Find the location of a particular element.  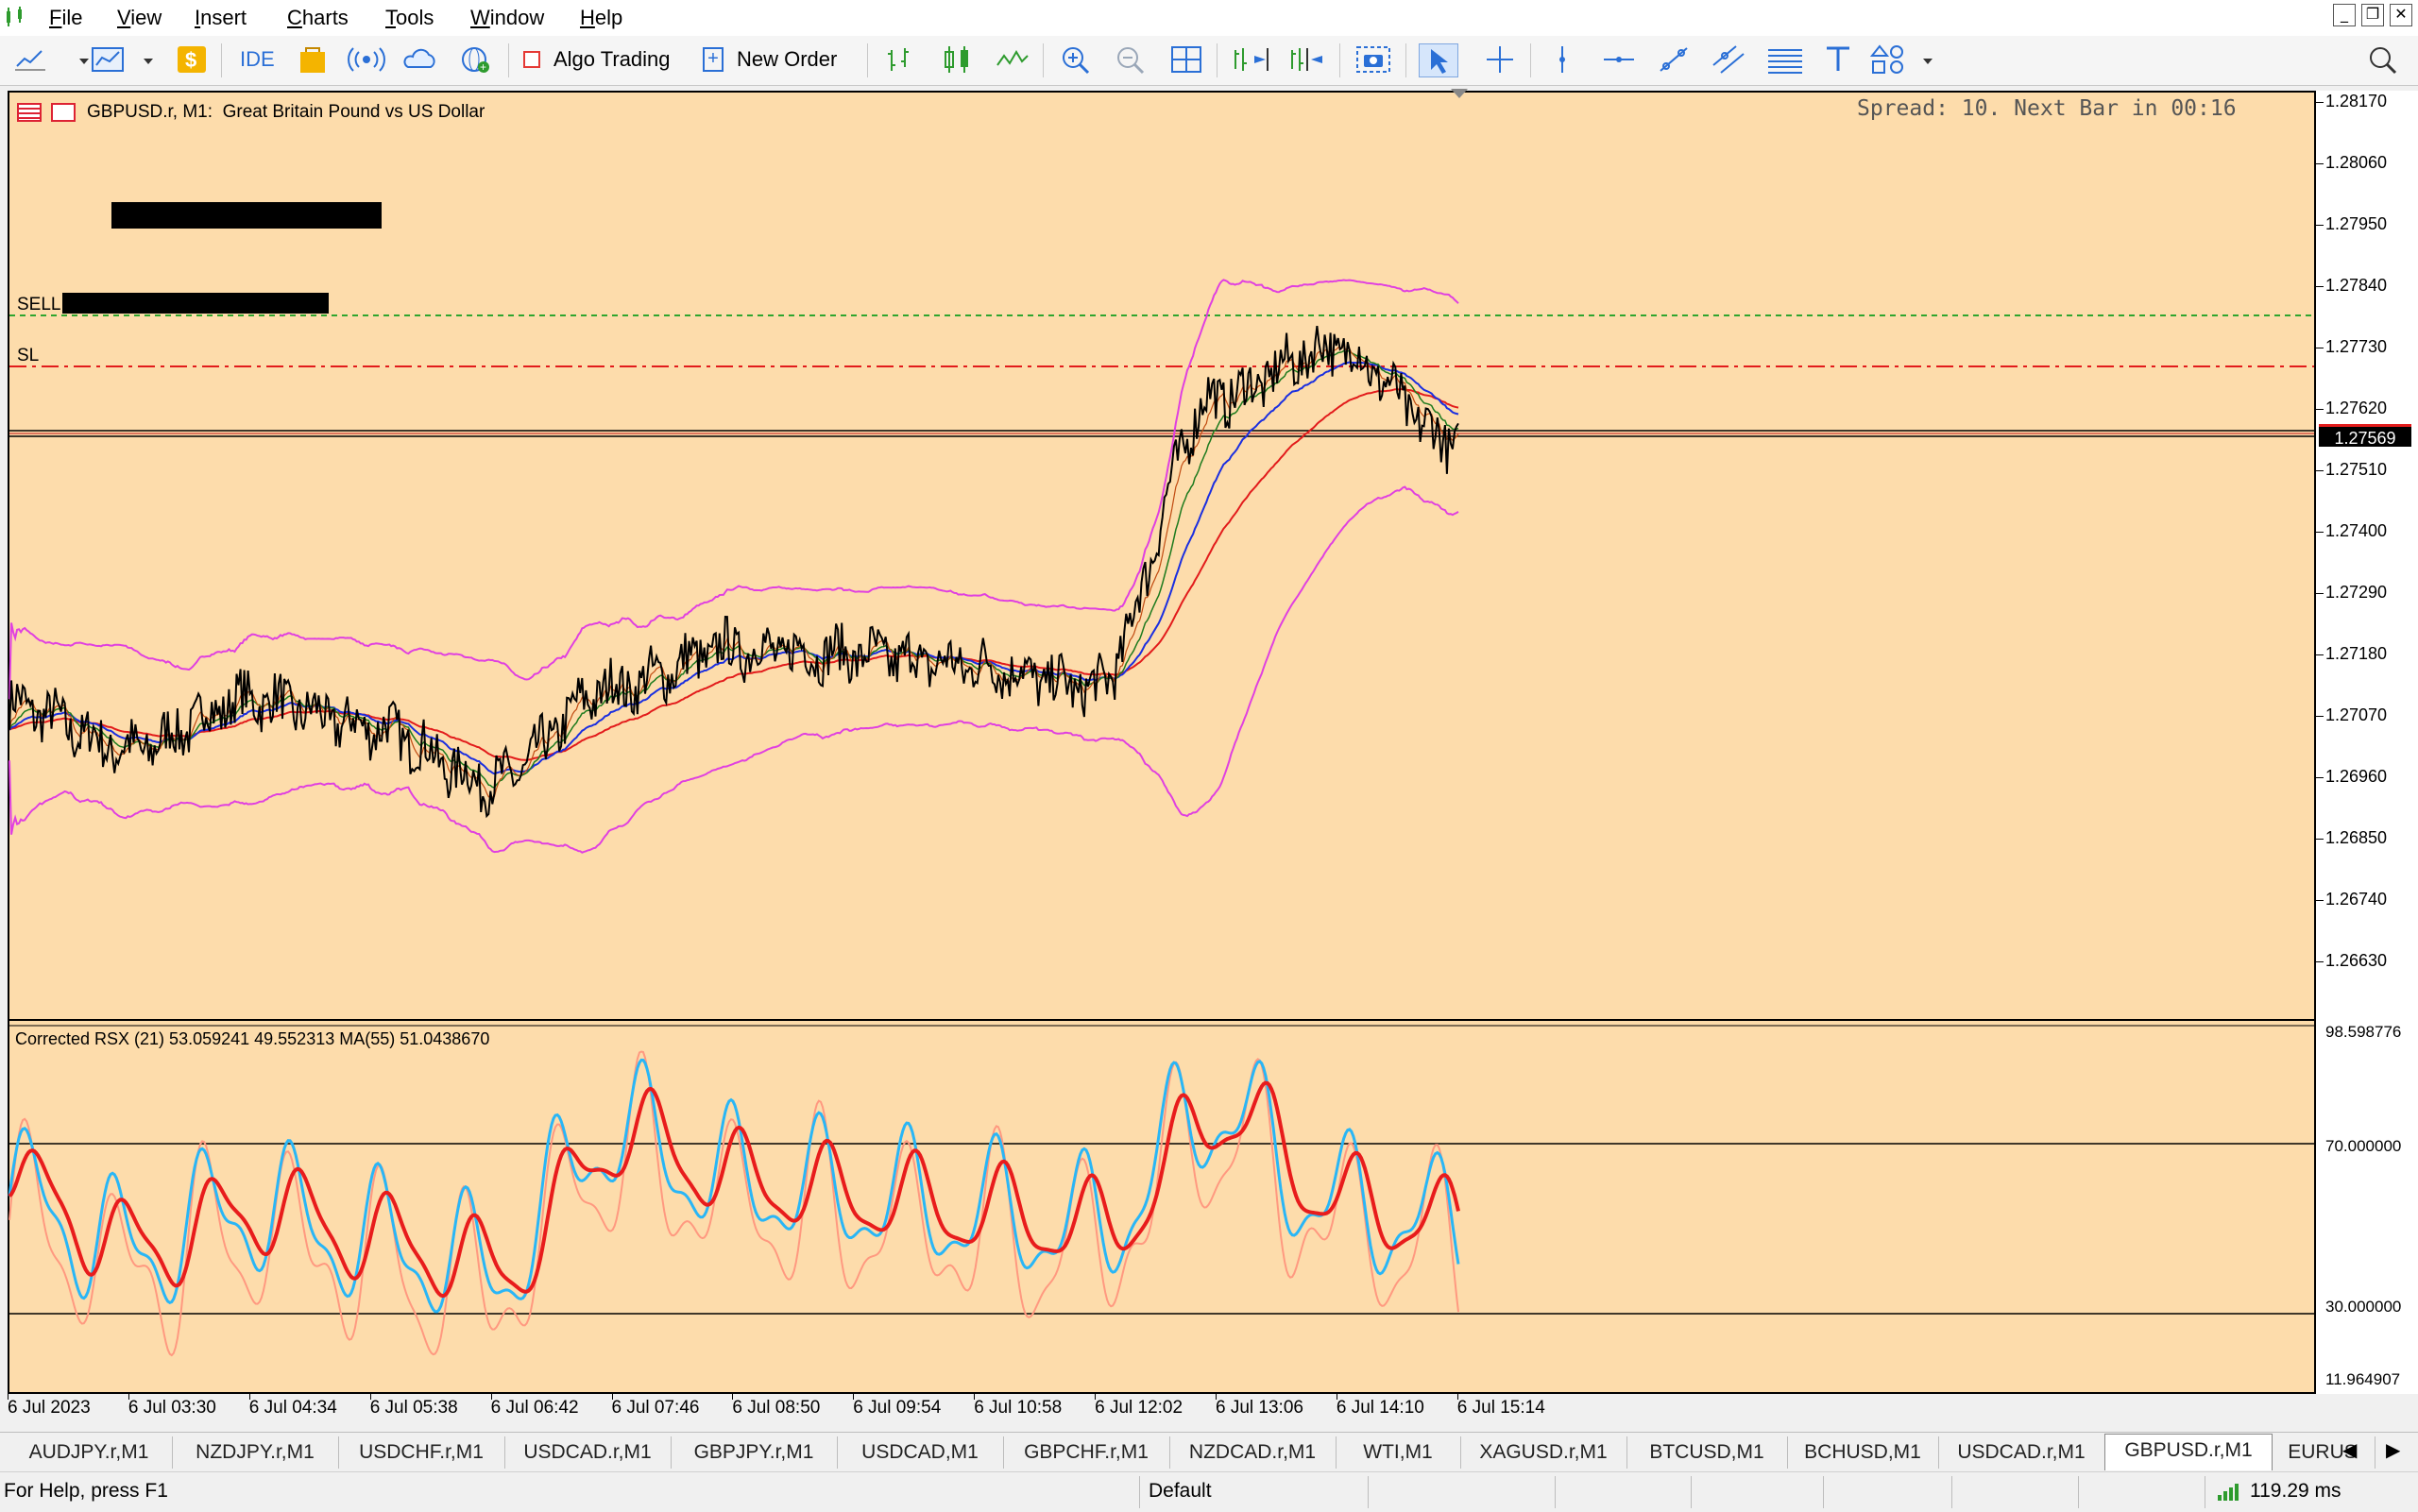

chart-tab: AUDJPY.r,M1 is located at coordinates (89, 1452).